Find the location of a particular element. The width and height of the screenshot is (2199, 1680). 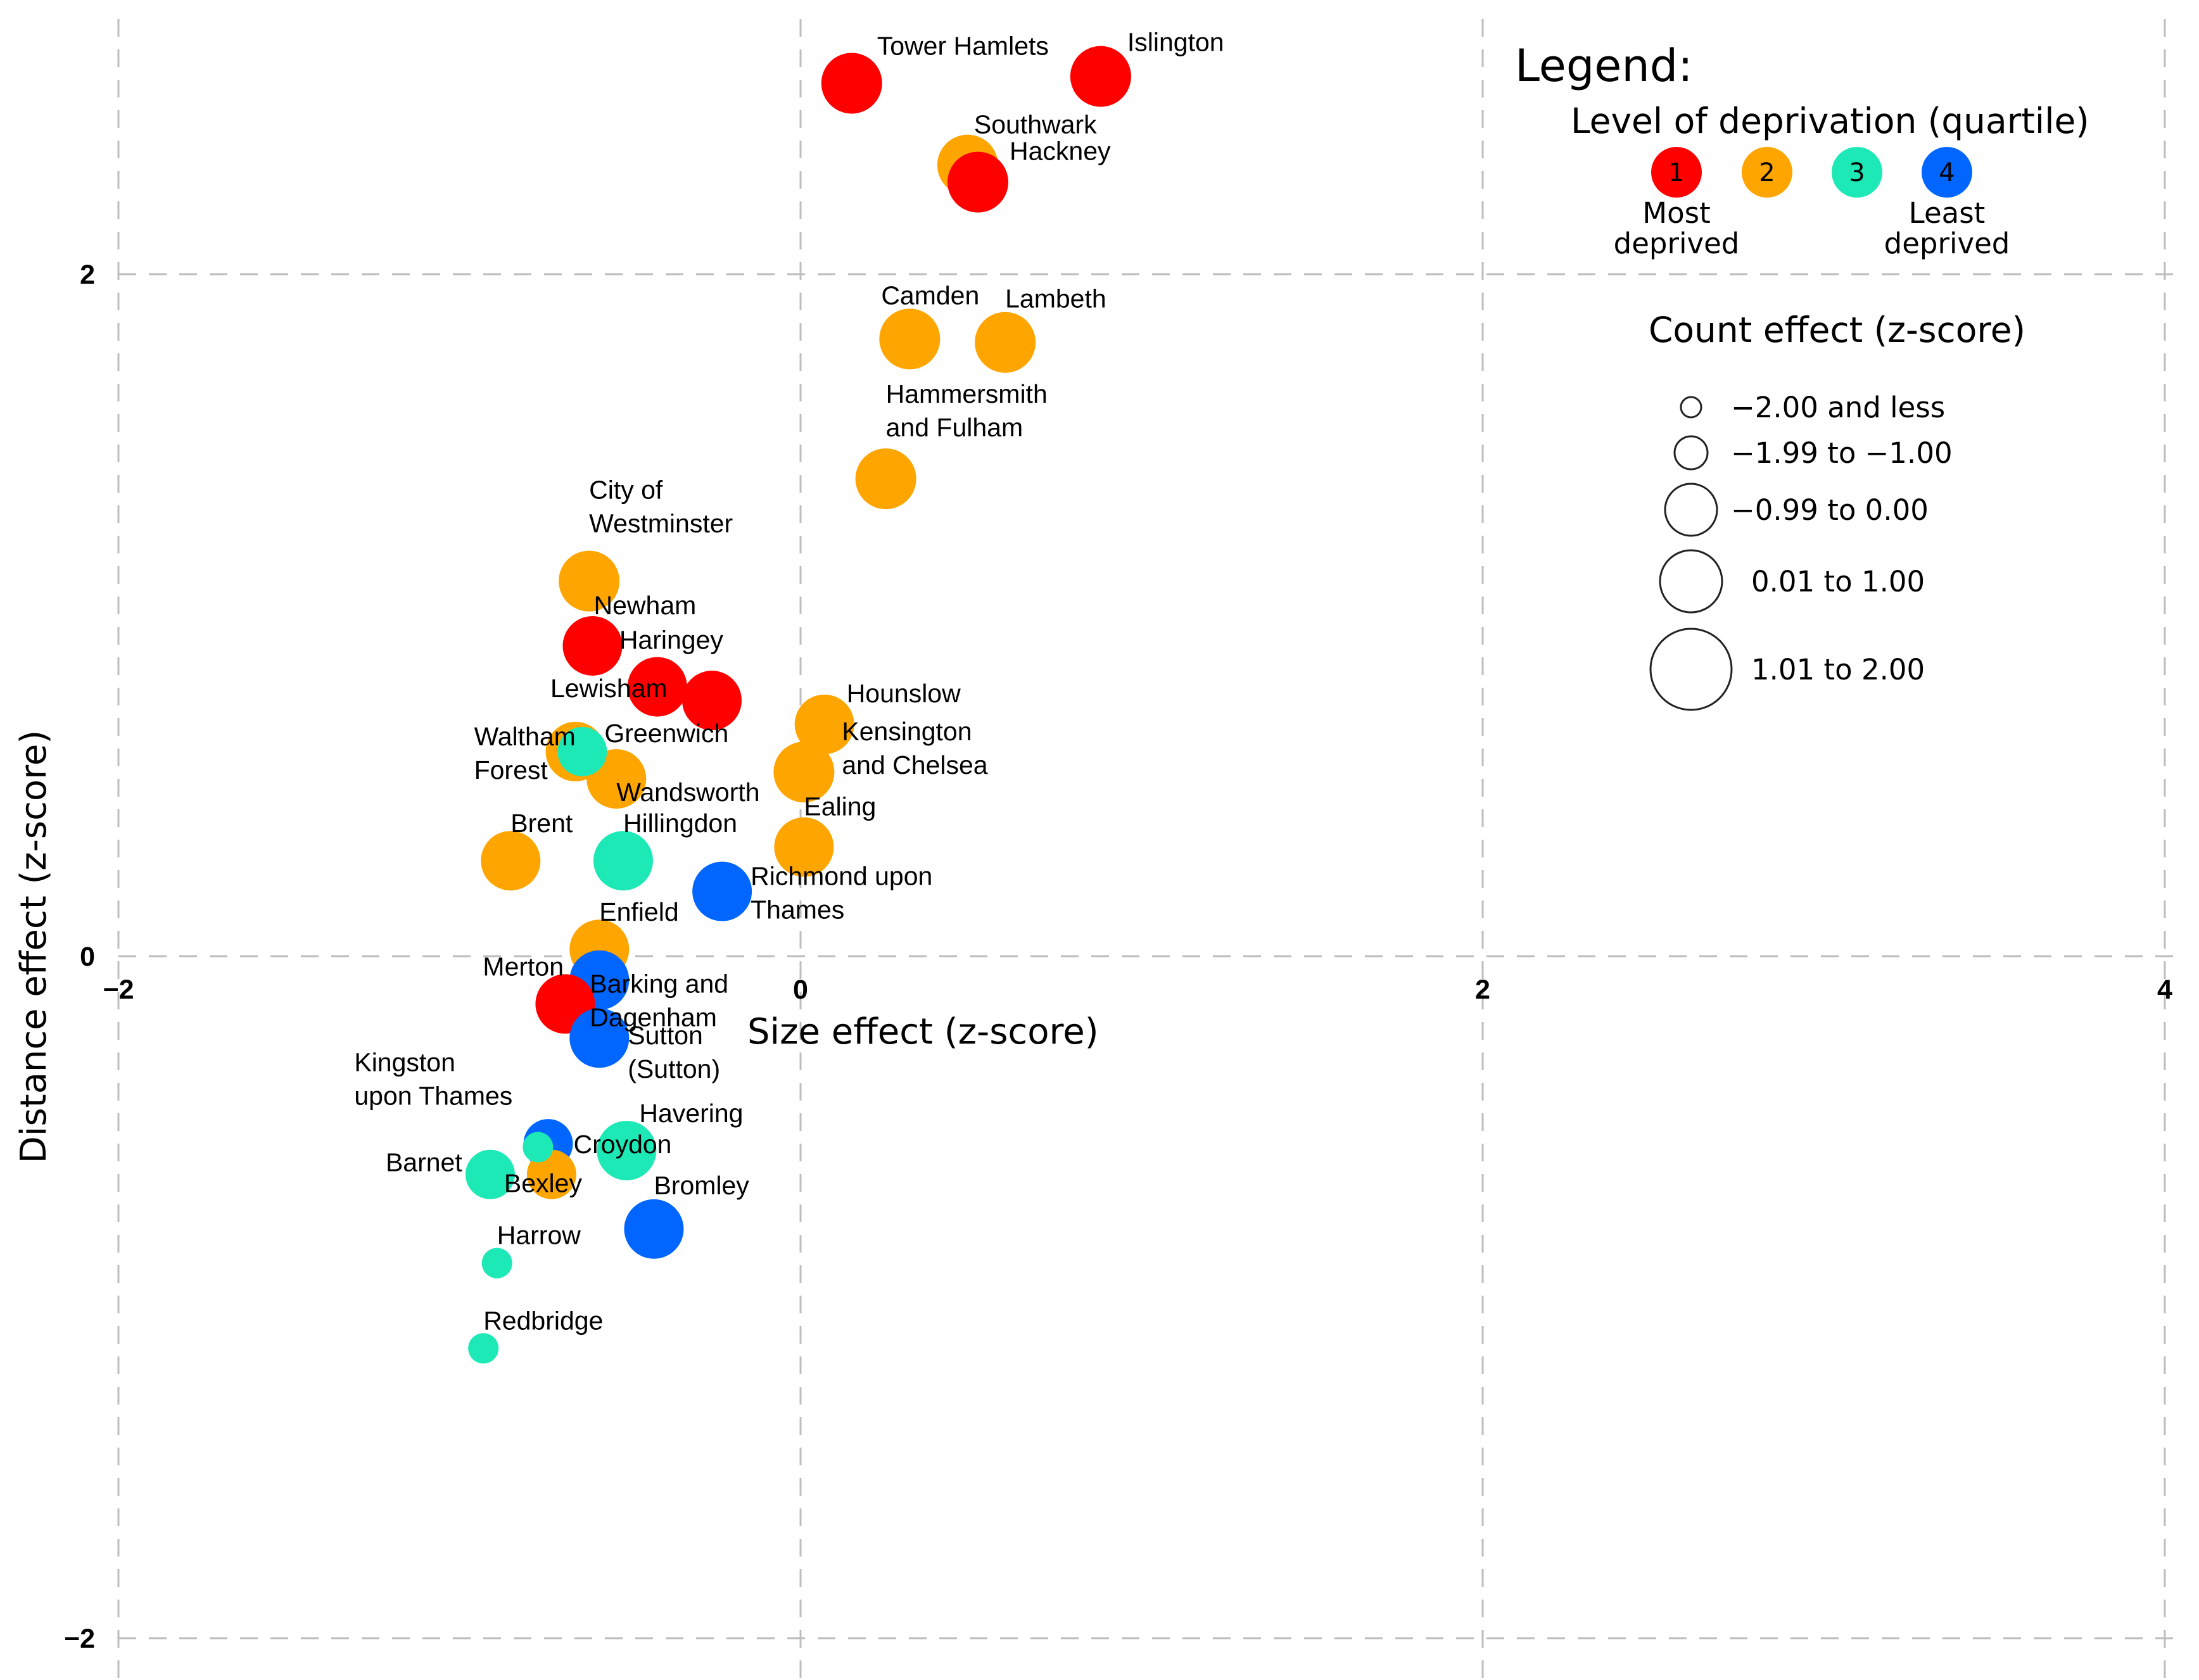

count-legend-label: 1.01 to 2.00 is located at coordinates (1838, 669).